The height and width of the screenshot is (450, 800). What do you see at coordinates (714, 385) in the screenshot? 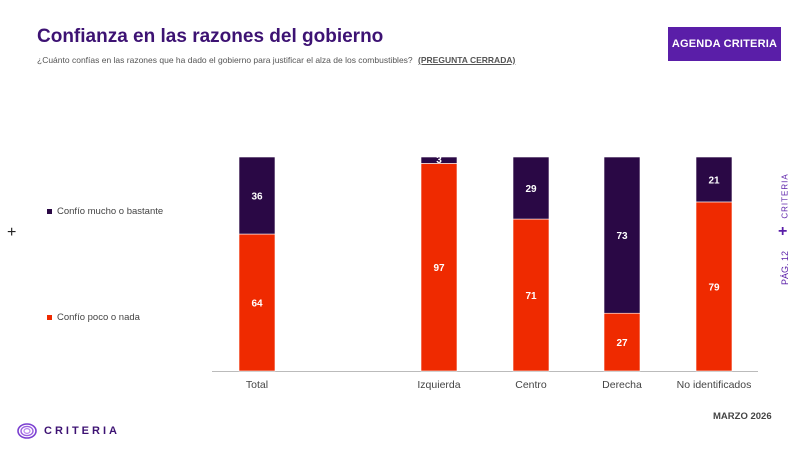
I see `x-tick-label-no-identificados: No identificados` at bounding box center [714, 385].